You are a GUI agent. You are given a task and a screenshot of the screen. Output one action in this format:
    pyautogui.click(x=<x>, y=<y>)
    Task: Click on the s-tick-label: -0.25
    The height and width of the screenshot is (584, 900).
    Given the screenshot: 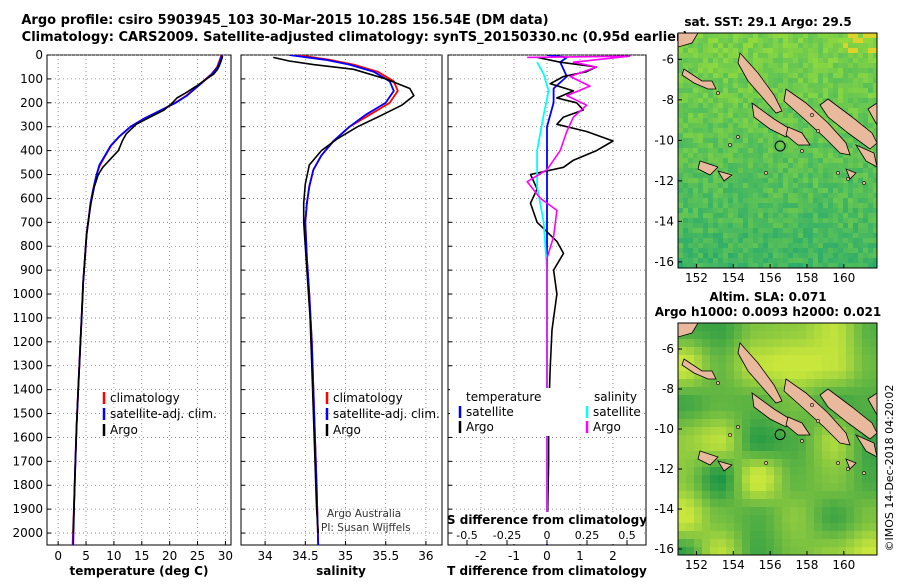 What is the action you would take?
    pyautogui.click(x=507, y=535)
    